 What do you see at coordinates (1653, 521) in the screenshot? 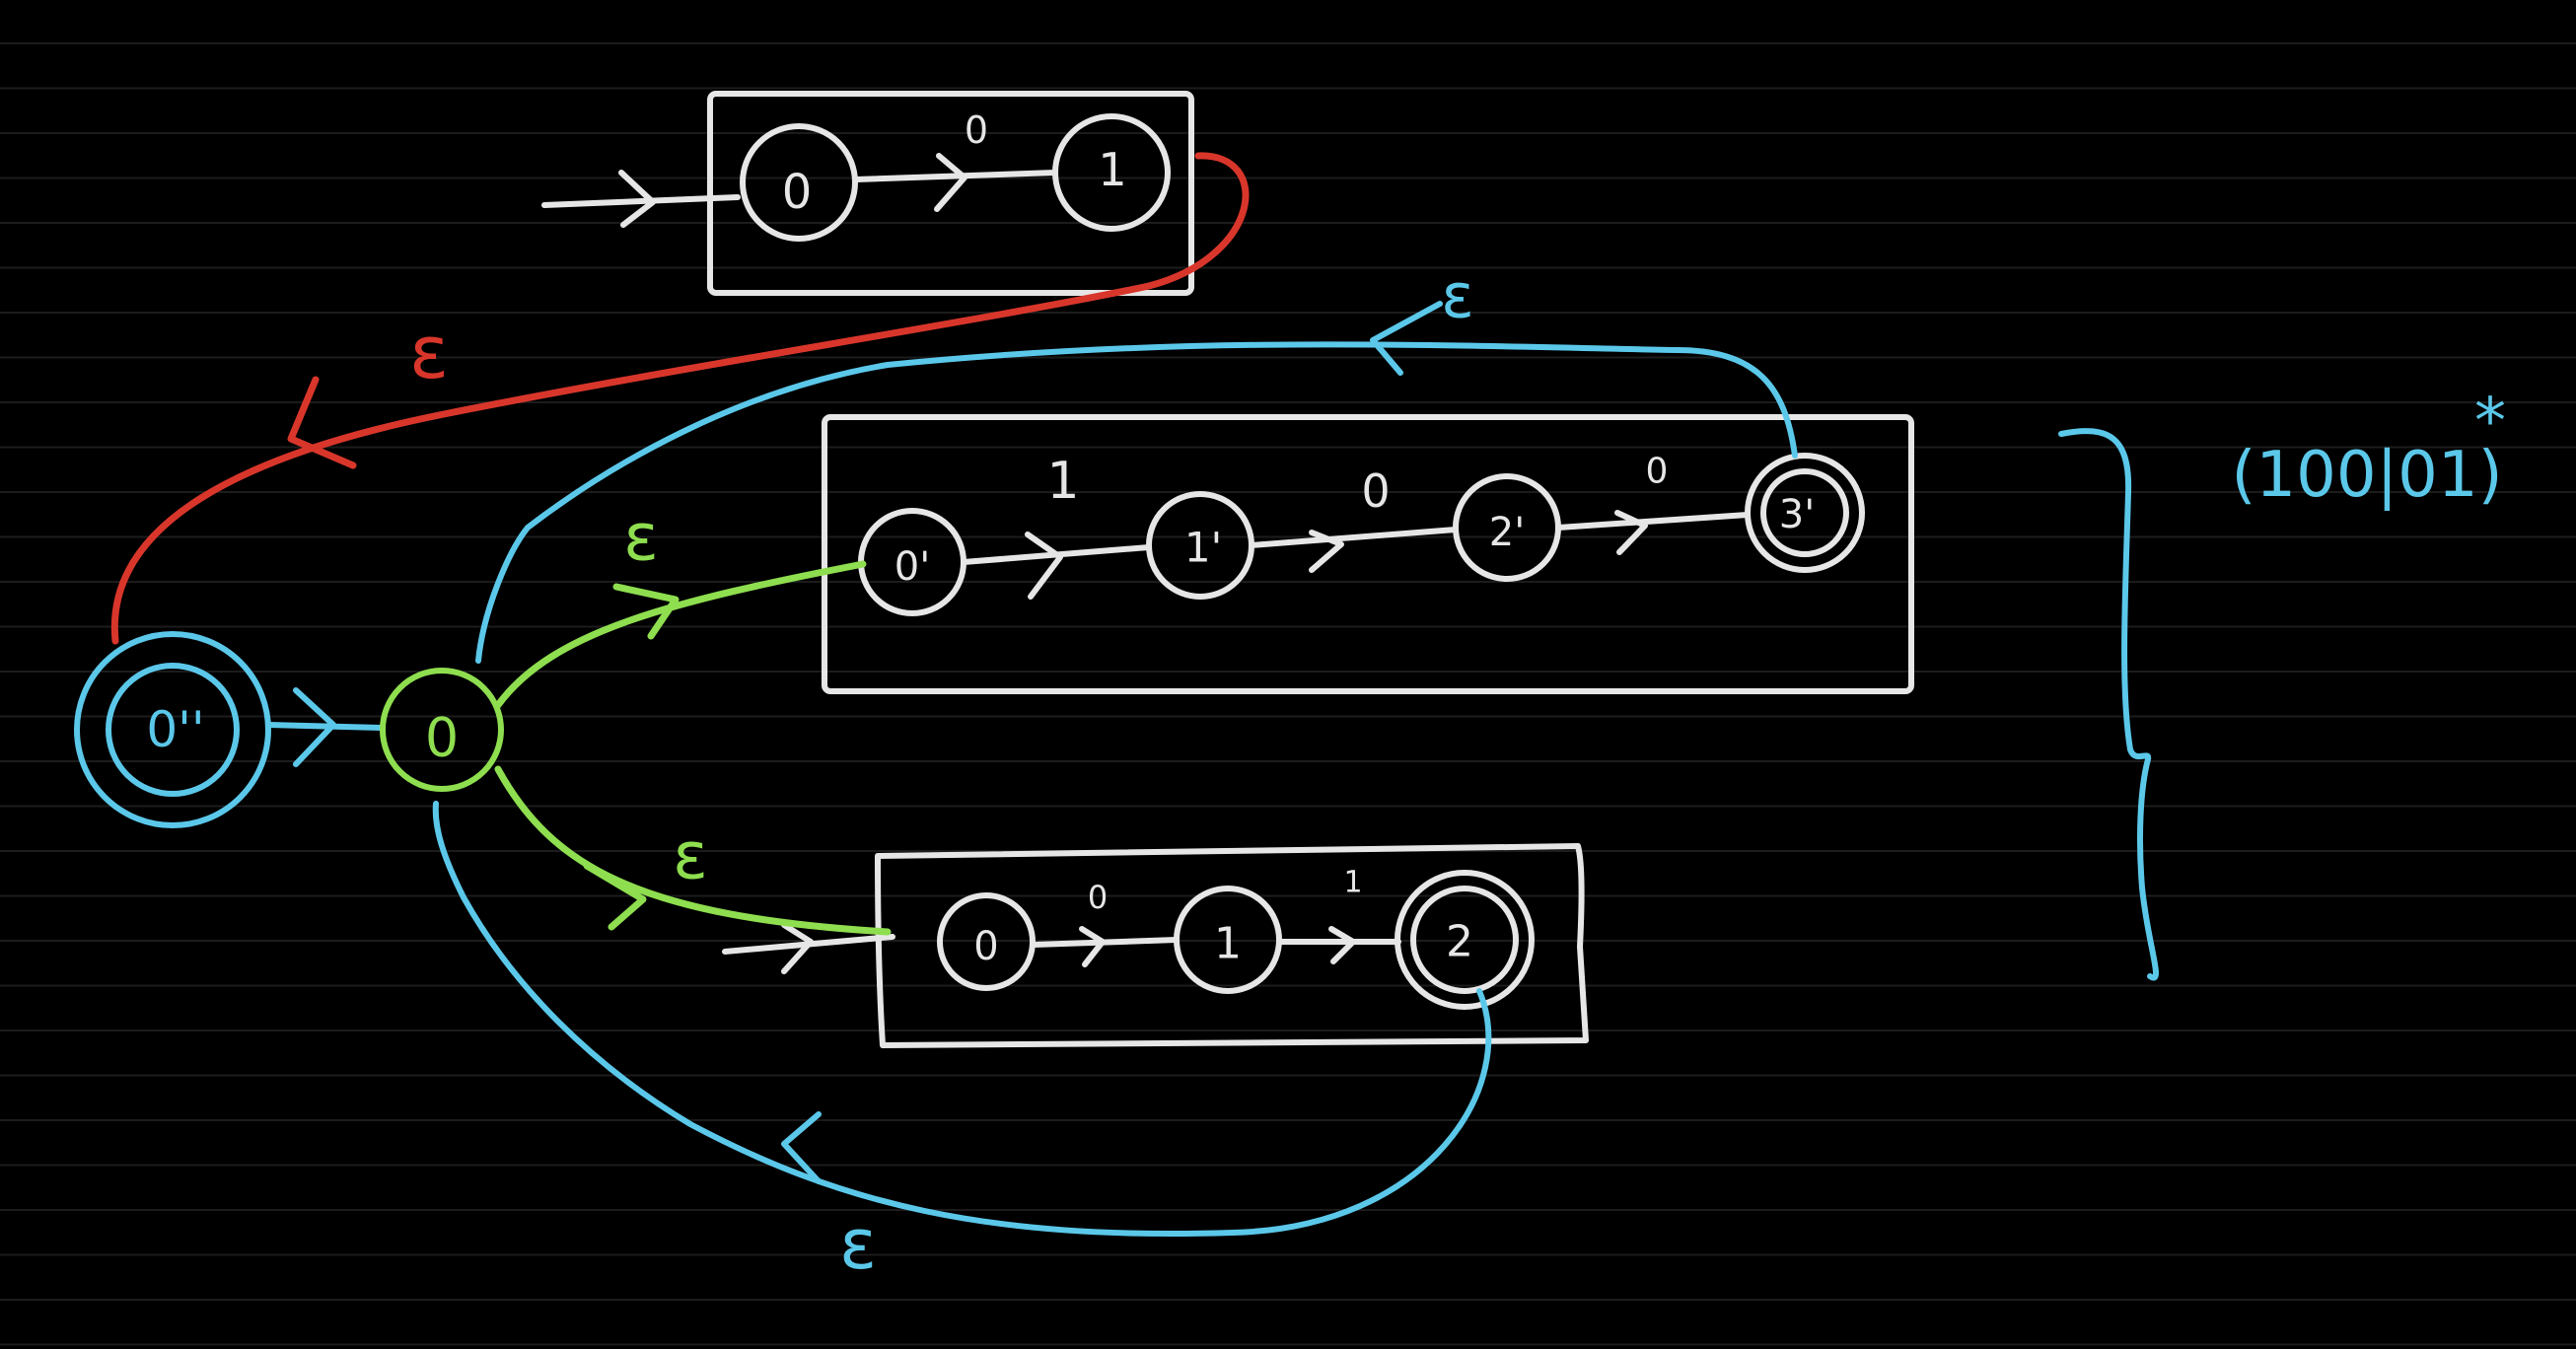
I see `mid-transition-0b` at bounding box center [1653, 521].